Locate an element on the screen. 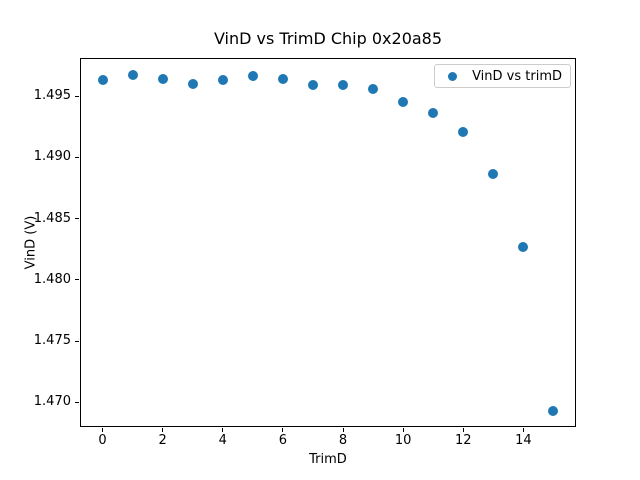  y-tick-label: 1.475 is located at coordinates (52, 341).